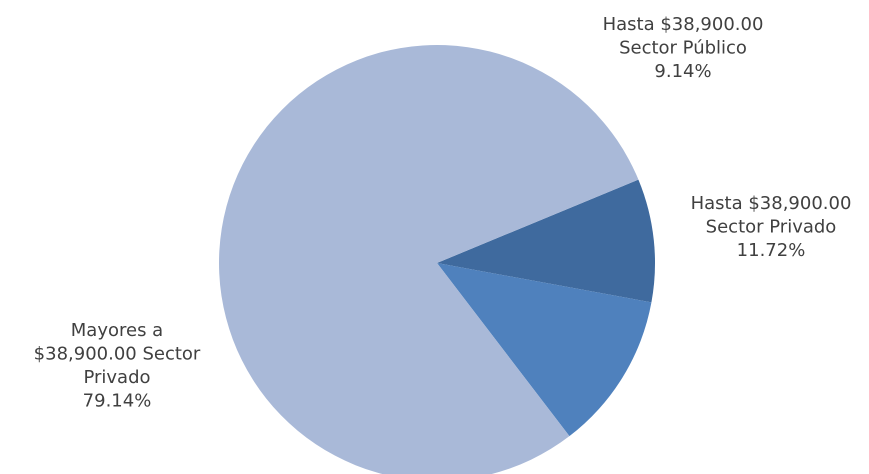 The width and height of the screenshot is (869, 474). I want to click on slice-label-2-line-1: Hasta $38,900.00, so click(771, 203).